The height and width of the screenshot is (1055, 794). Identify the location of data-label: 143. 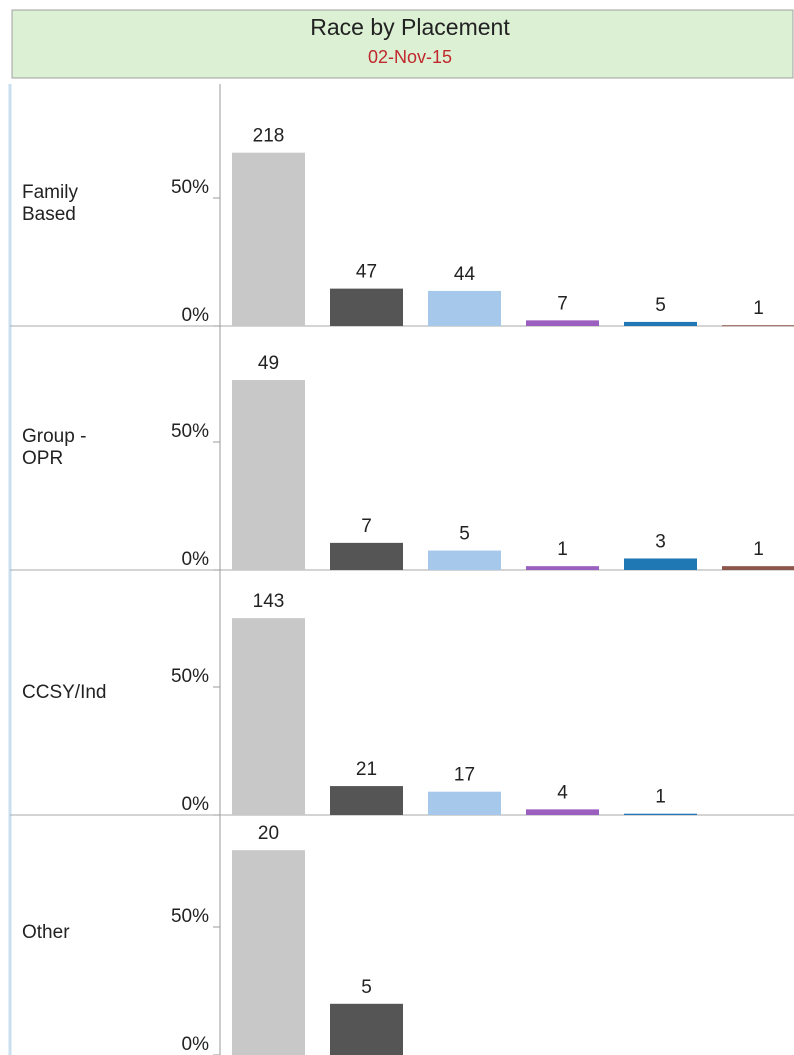
(269, 601).